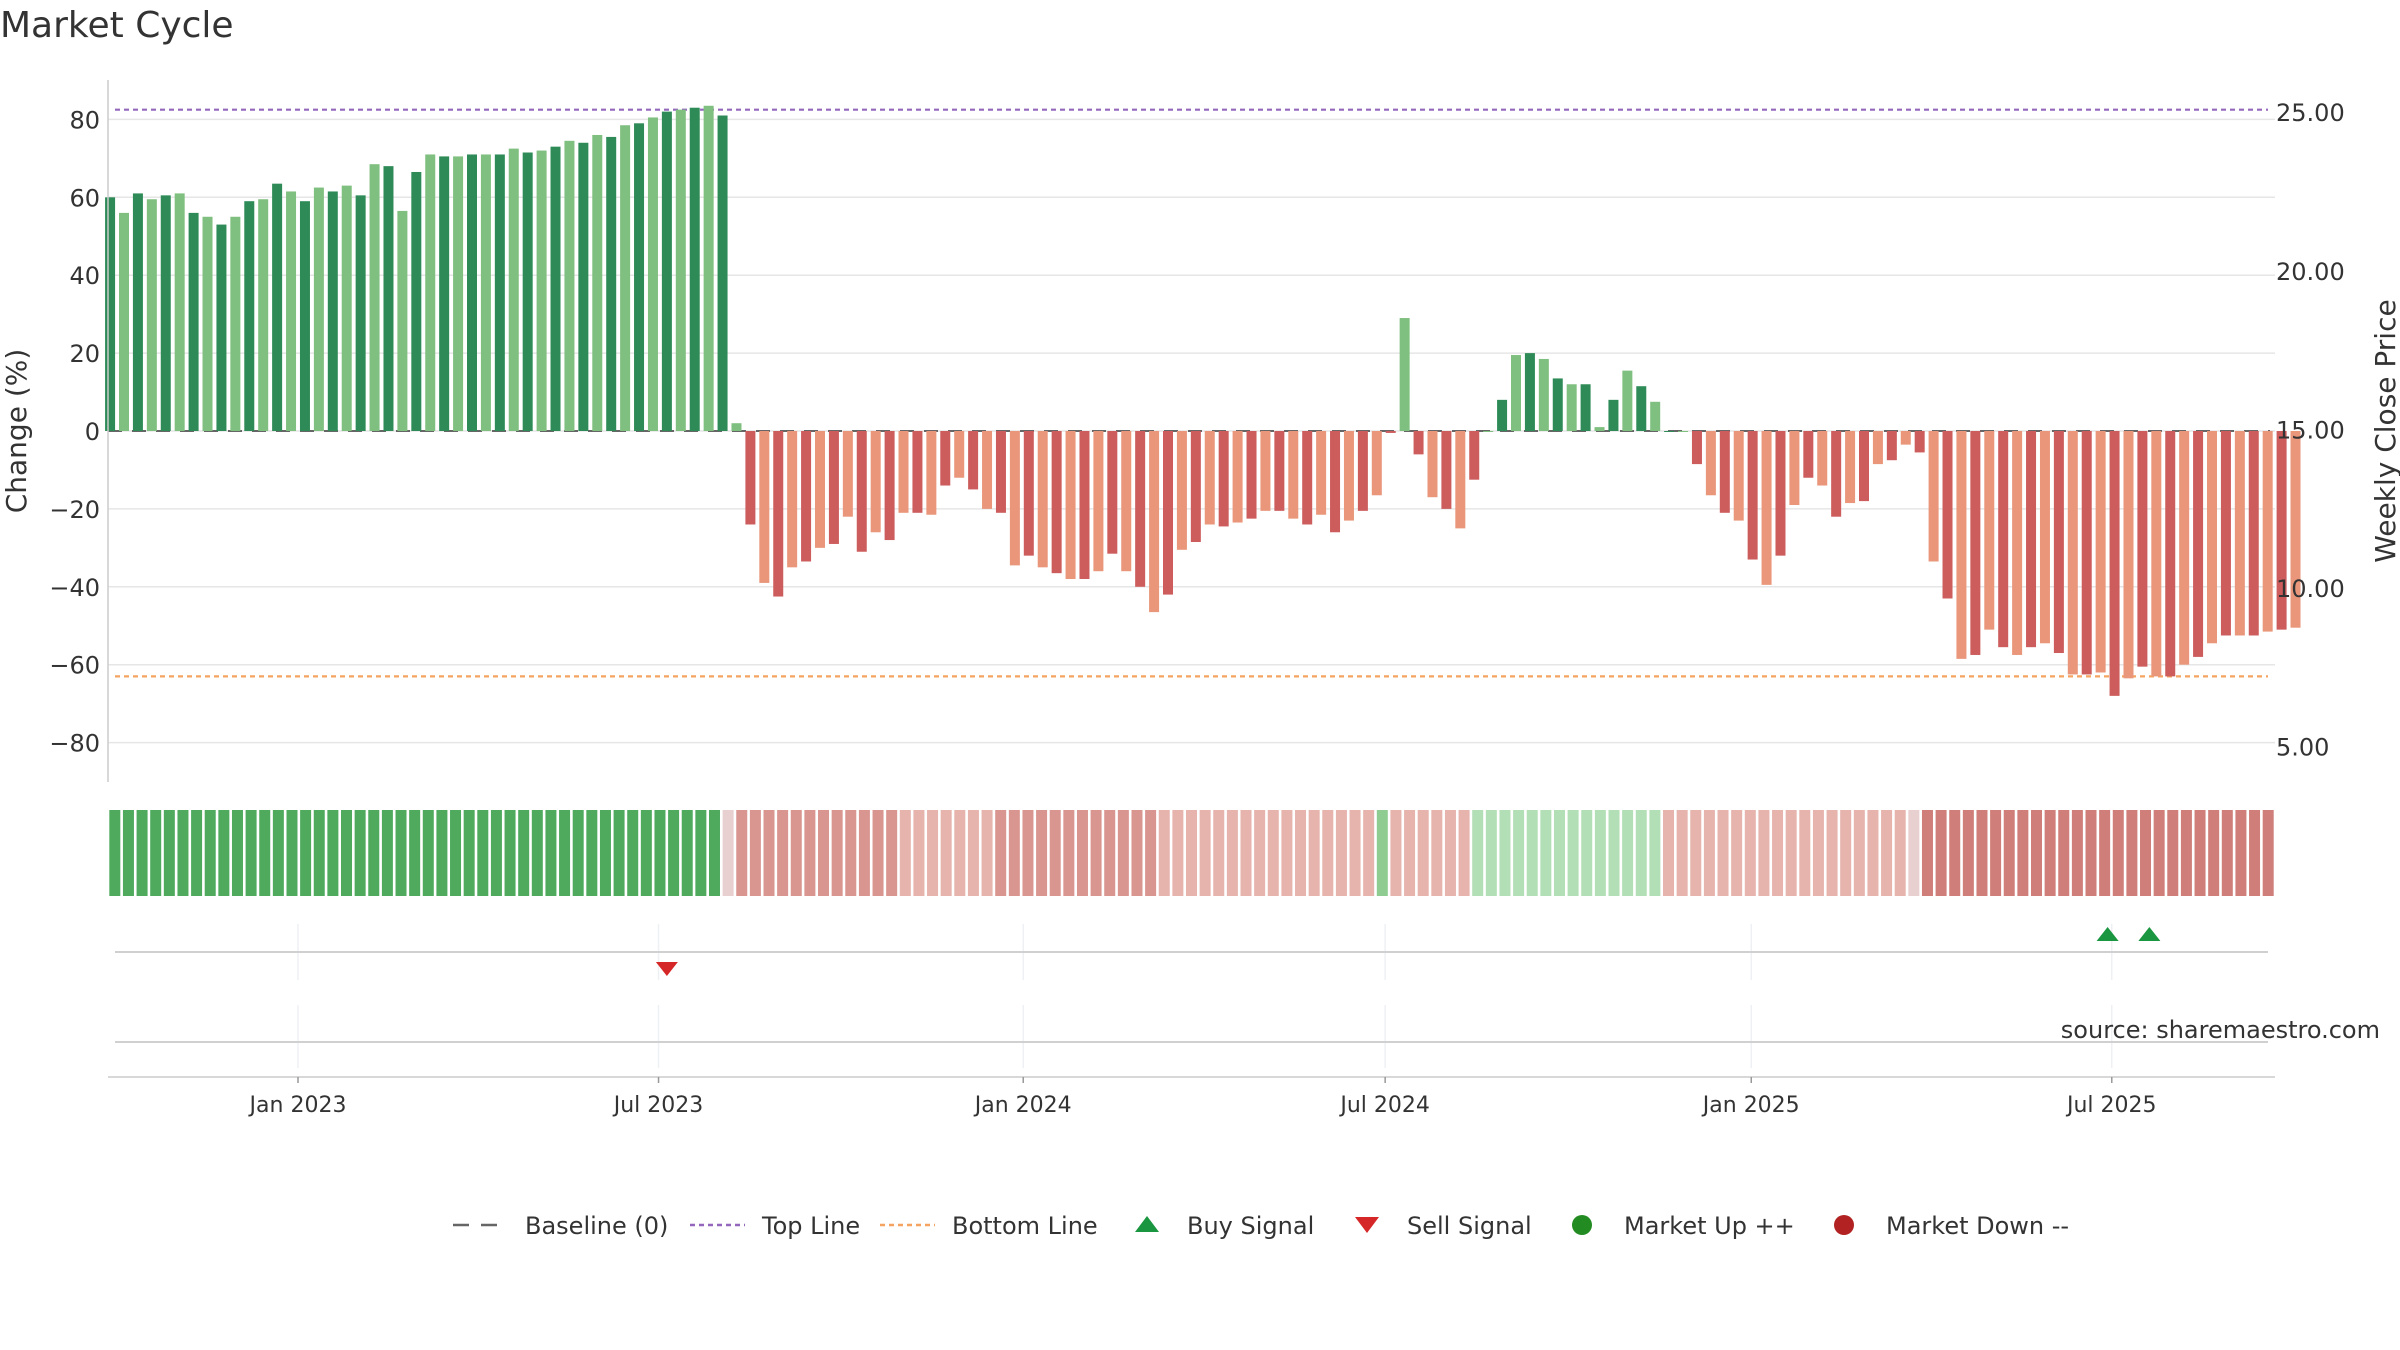 This screenshot has height=1350, width=2400. Describe the element at coordinates (16, 431) in the screenshot. I see `y-axis-title: Change (%)` at that location.